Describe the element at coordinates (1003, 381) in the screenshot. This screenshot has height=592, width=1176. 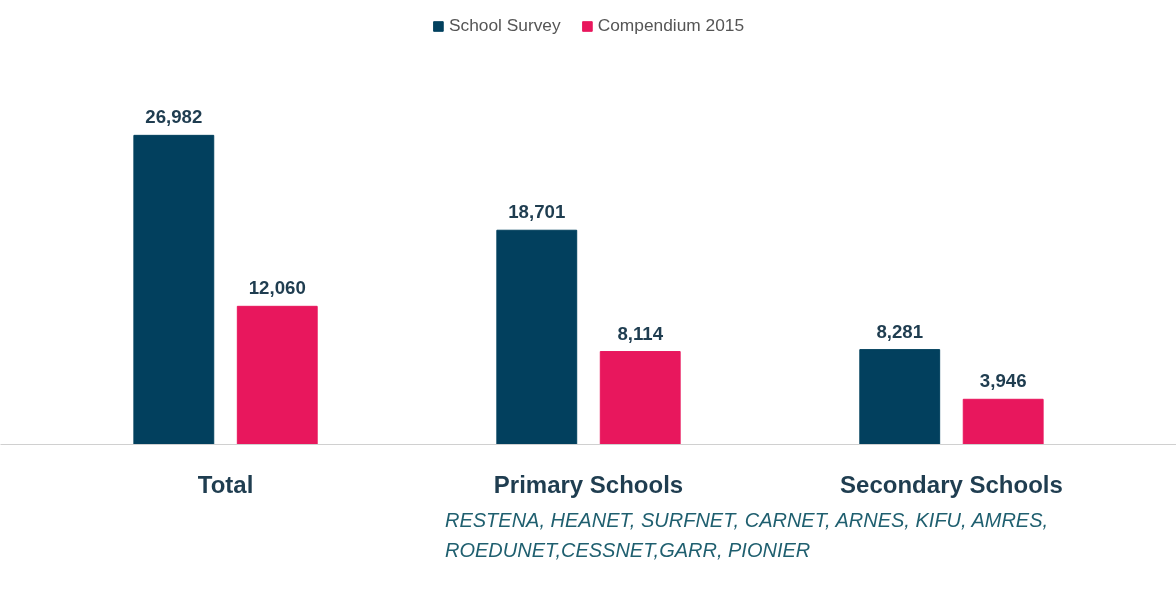
I see `data-label: 3,946` at that location.